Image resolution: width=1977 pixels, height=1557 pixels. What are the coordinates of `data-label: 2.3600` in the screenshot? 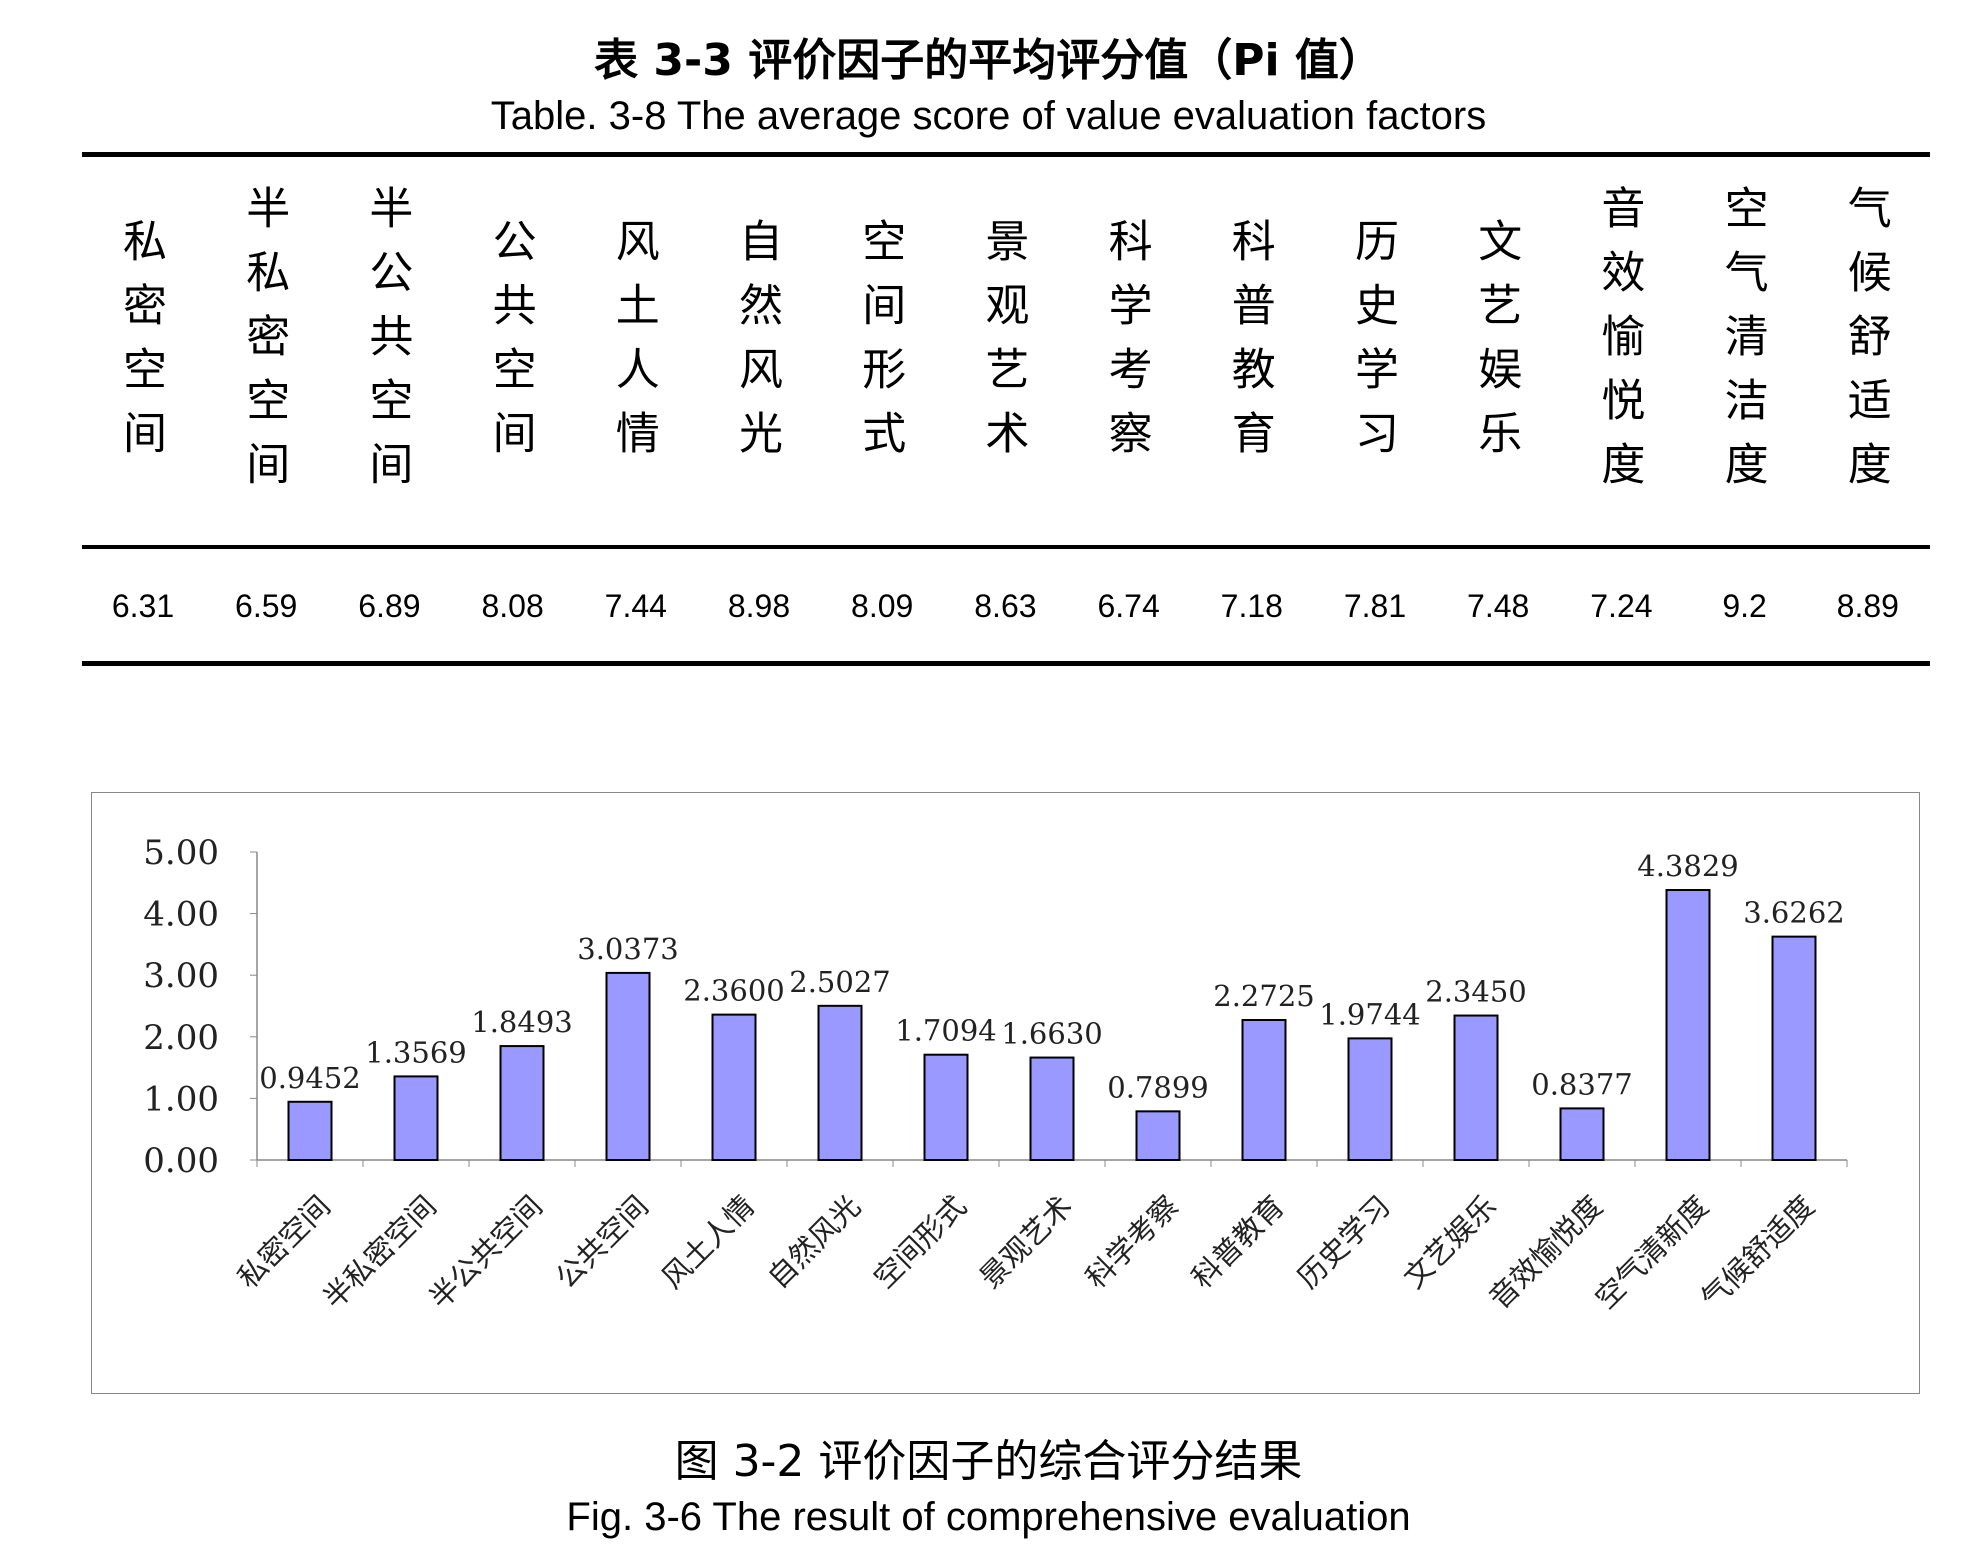 It's located at (733, 991).